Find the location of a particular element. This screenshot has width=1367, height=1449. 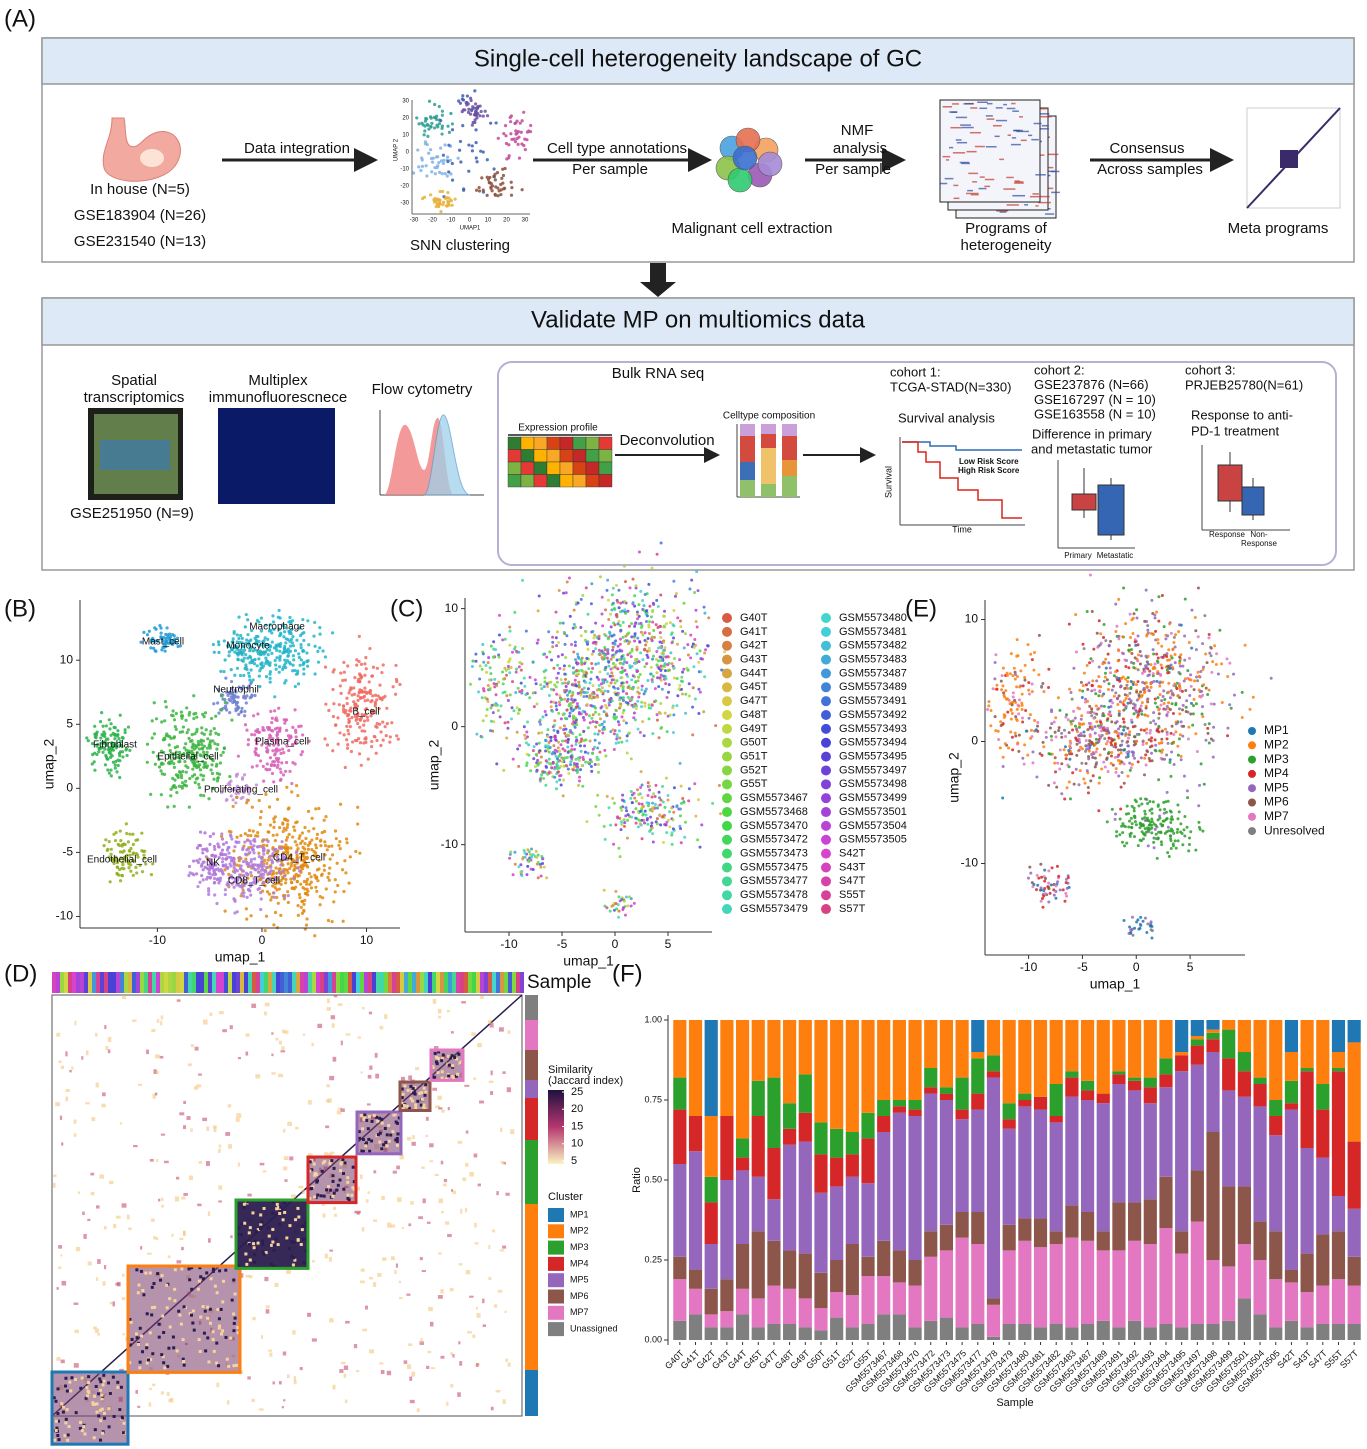

comp is located at coordinates (747, 430).